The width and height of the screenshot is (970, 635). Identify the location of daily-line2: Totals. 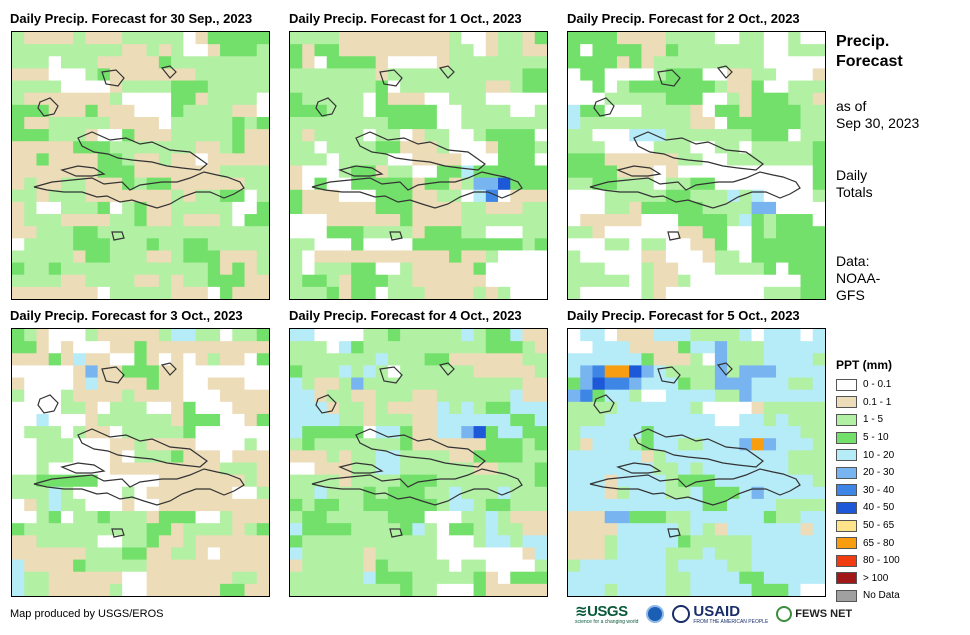
(854, 192).